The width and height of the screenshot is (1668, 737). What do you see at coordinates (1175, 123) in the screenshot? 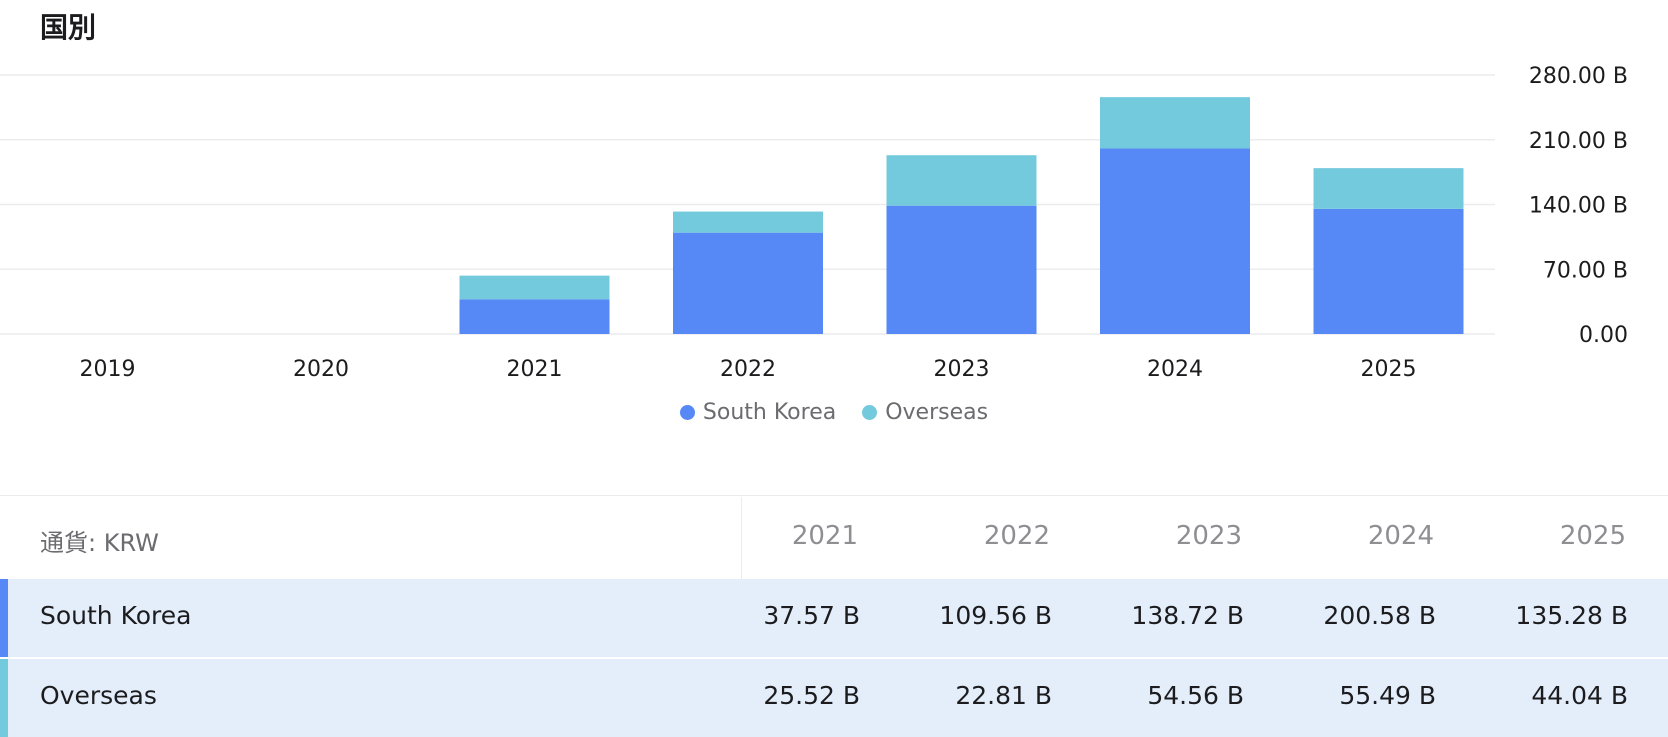
I see `bar-overseas-2024` at bounding box center [1175, 123].